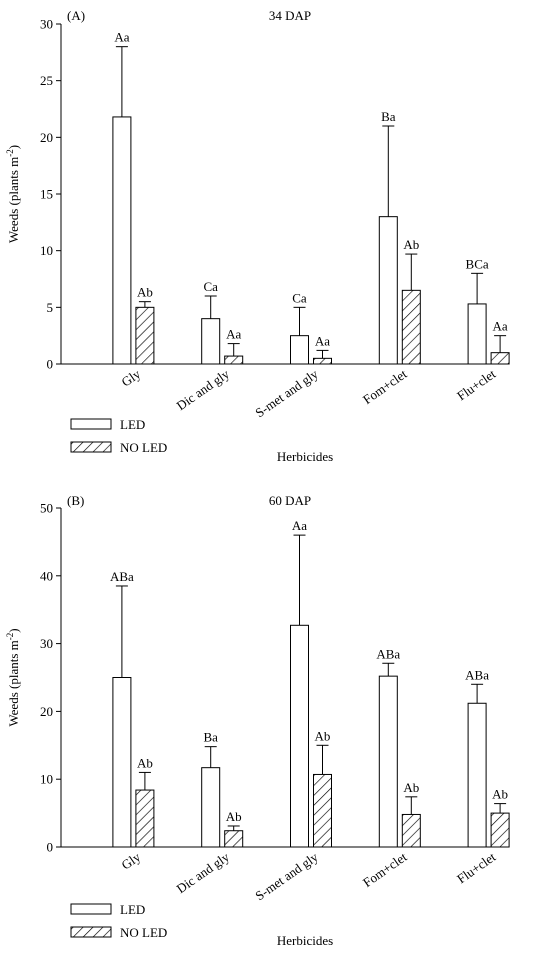 The width and height of the screenshot is (550, 955). What do you see at coordinates (46, 194) in the screenshot?
I see `y-tick-label: 15` at bounding box center [46, 194].